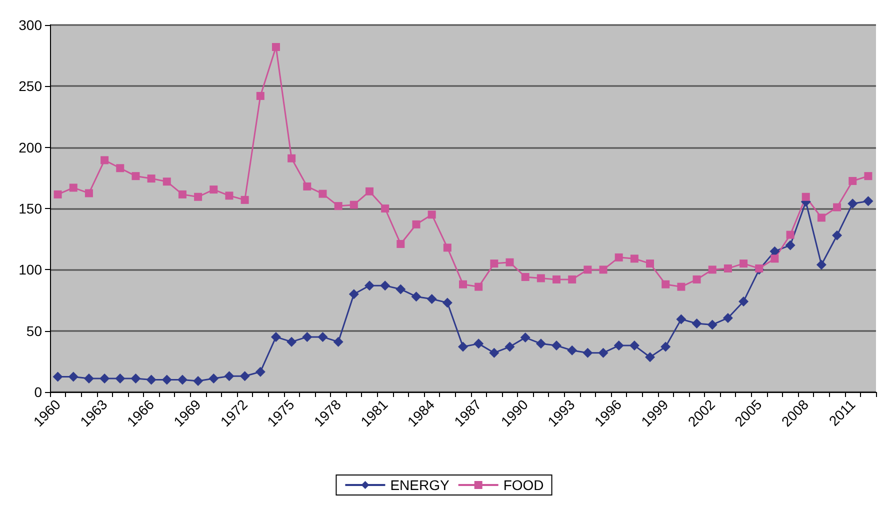 The image size is (888, 505). Describe the element at coordinates (30, 25) in the screenshot. I see `y-tick-label: 300` at that location.